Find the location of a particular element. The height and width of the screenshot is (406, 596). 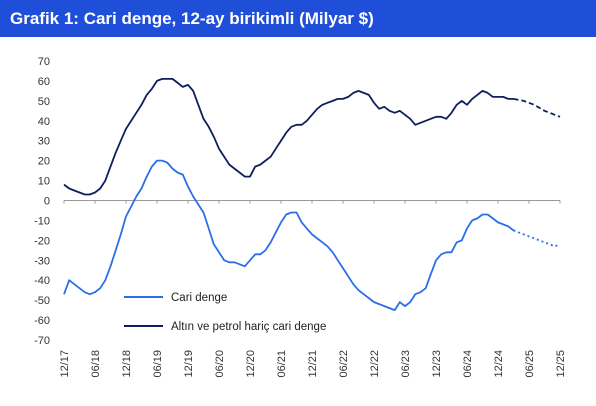

x-tick-label: 06/22 is located at coordinates (344, 364).